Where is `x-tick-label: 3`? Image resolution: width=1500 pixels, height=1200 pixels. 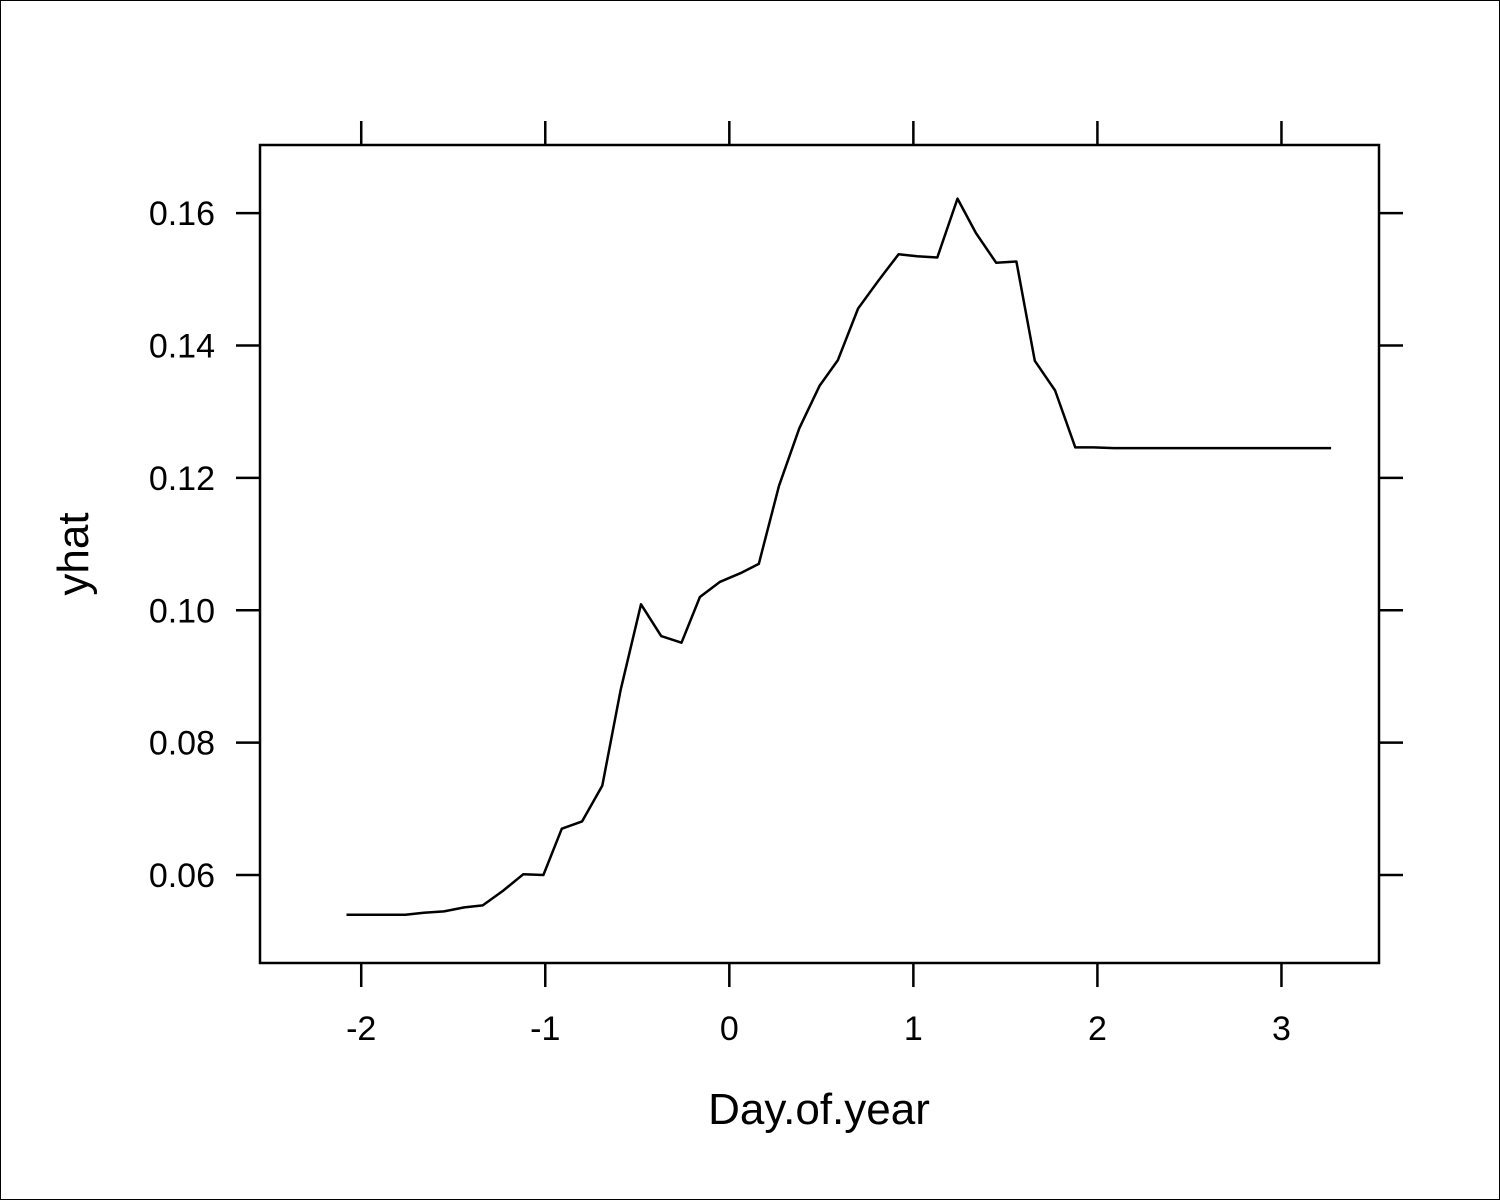
x-tick-label: 3 is located at coordinates (1281, 1029).